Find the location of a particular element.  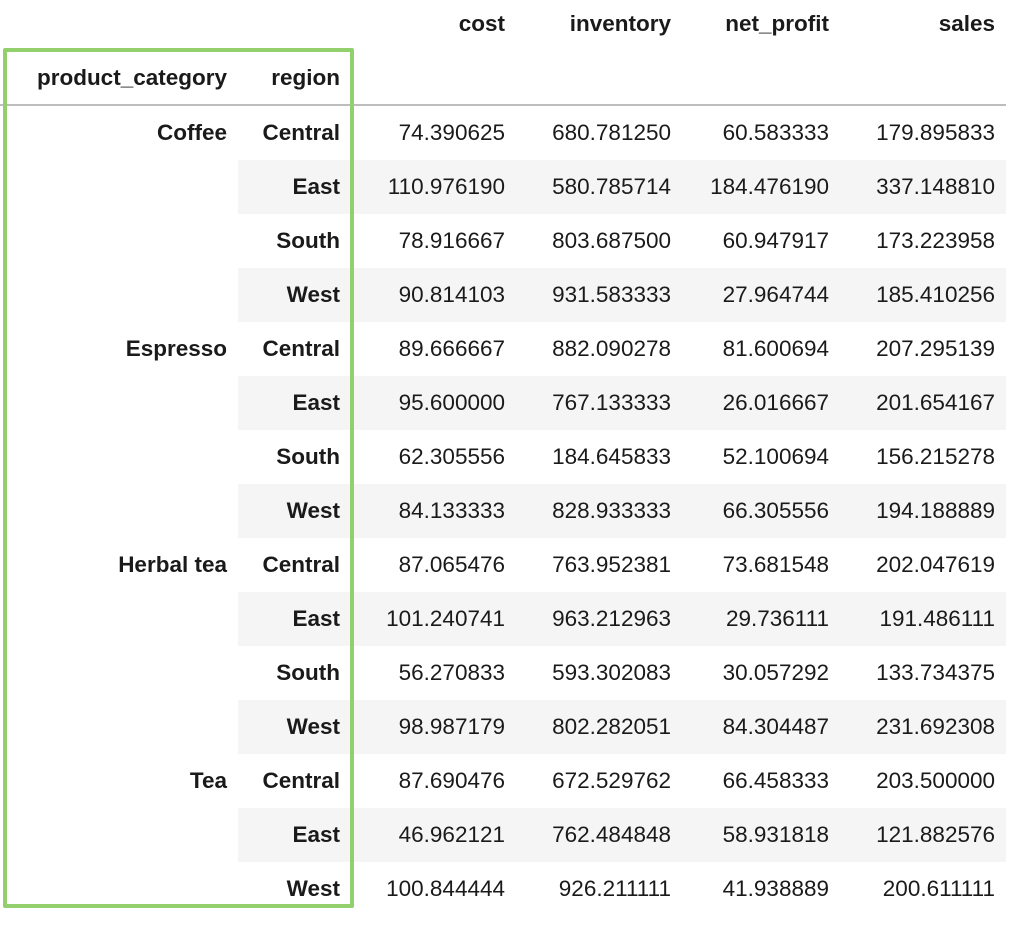

cell-sales: 133.734375 is located at coordinates (935, 672).